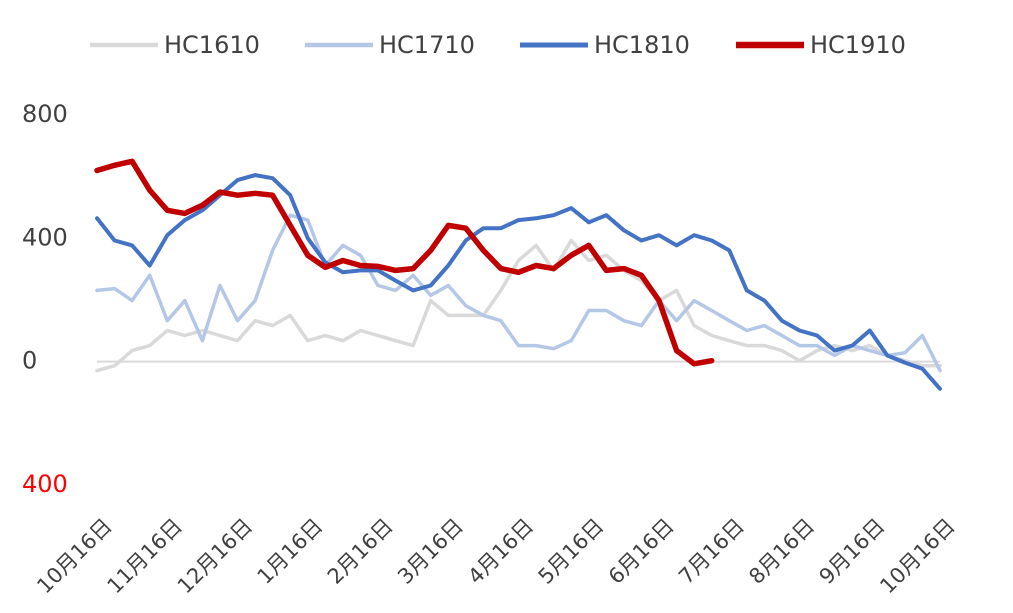  Describe the element at coordinates (641, 551) in the screenshot. I see `x-tick-label: 6月16日` at that location.